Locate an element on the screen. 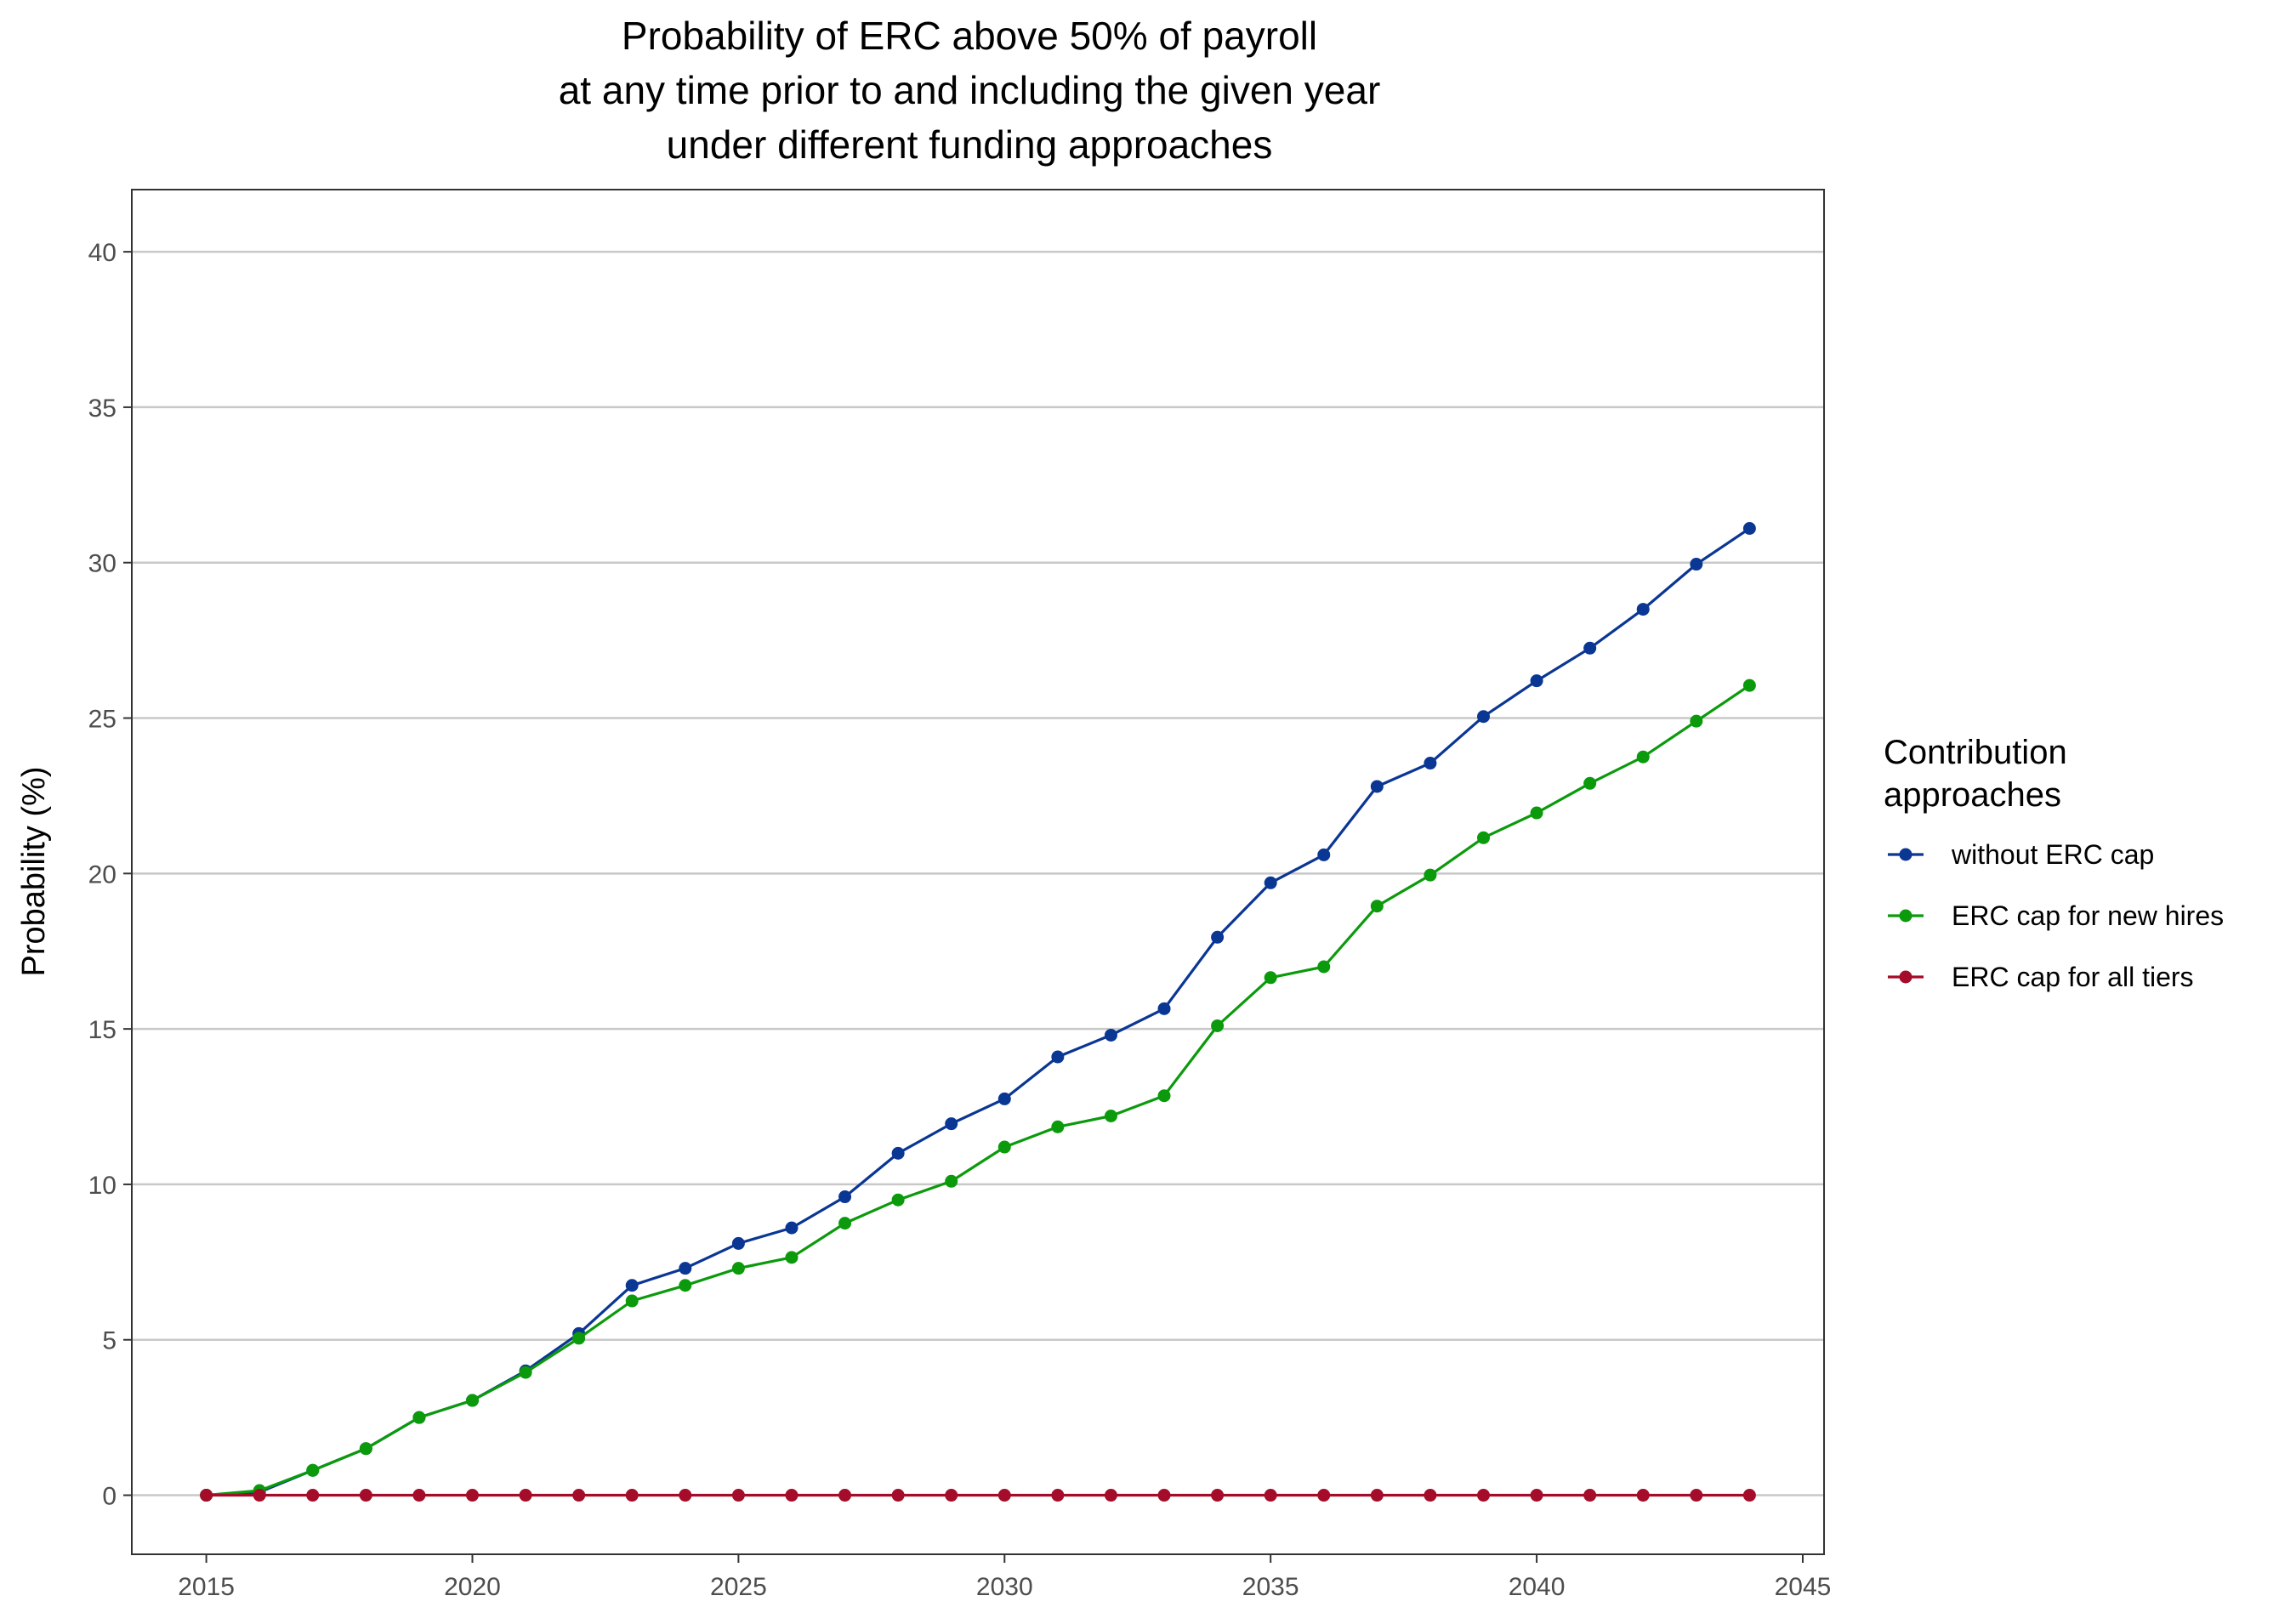 The image size is (2296, 1607). legend-item: ERC cap for all tiers is located at coordinates (2041, 977).